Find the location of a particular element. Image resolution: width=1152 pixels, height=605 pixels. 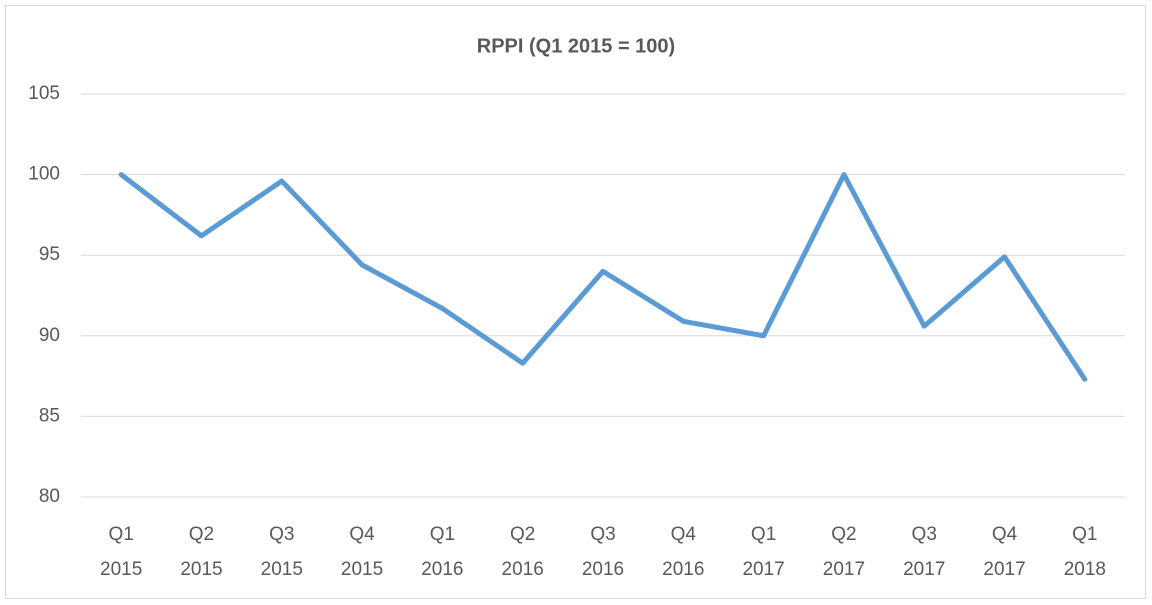

x-tick-label: Q3 2016 is located at coordinates (603, 552).